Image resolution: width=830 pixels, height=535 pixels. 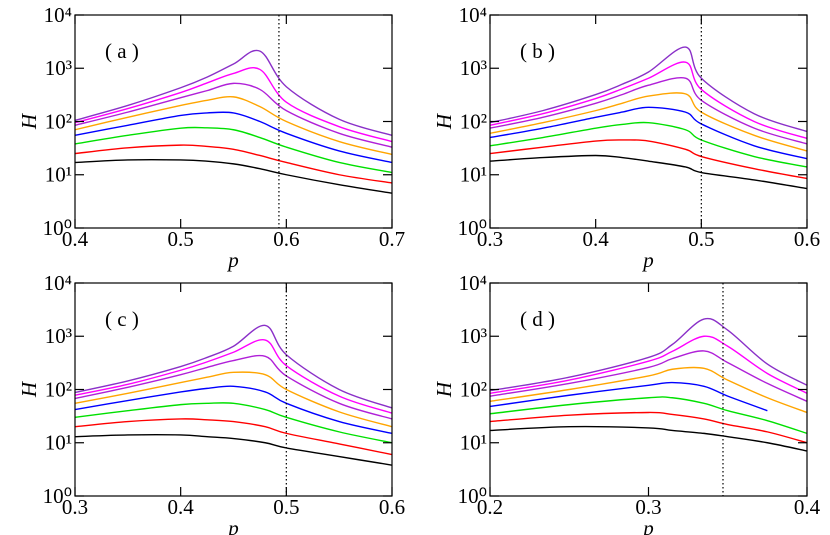 I want to click on panel-label: ( a ), so click(x=122, y=51).